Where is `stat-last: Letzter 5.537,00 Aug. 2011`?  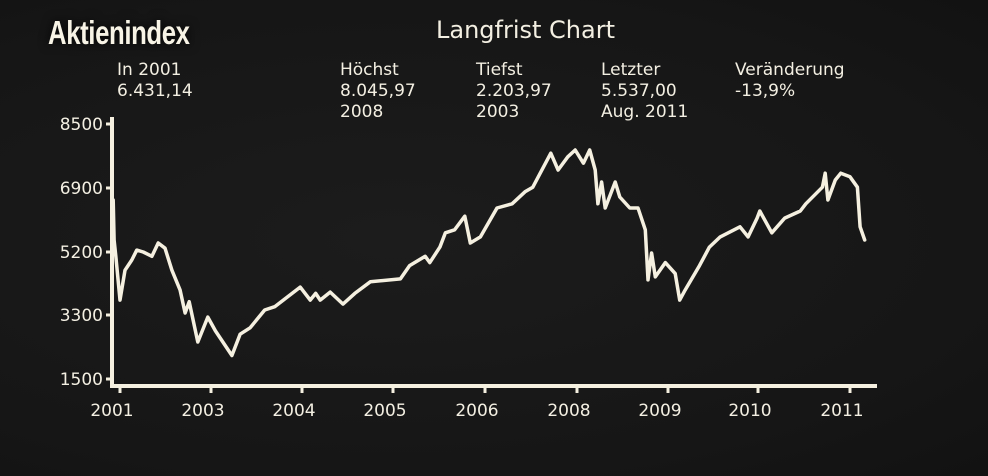
stat-last: Letzter 5.537,00 Aug. 2011 is located at coordinates (644, 91).